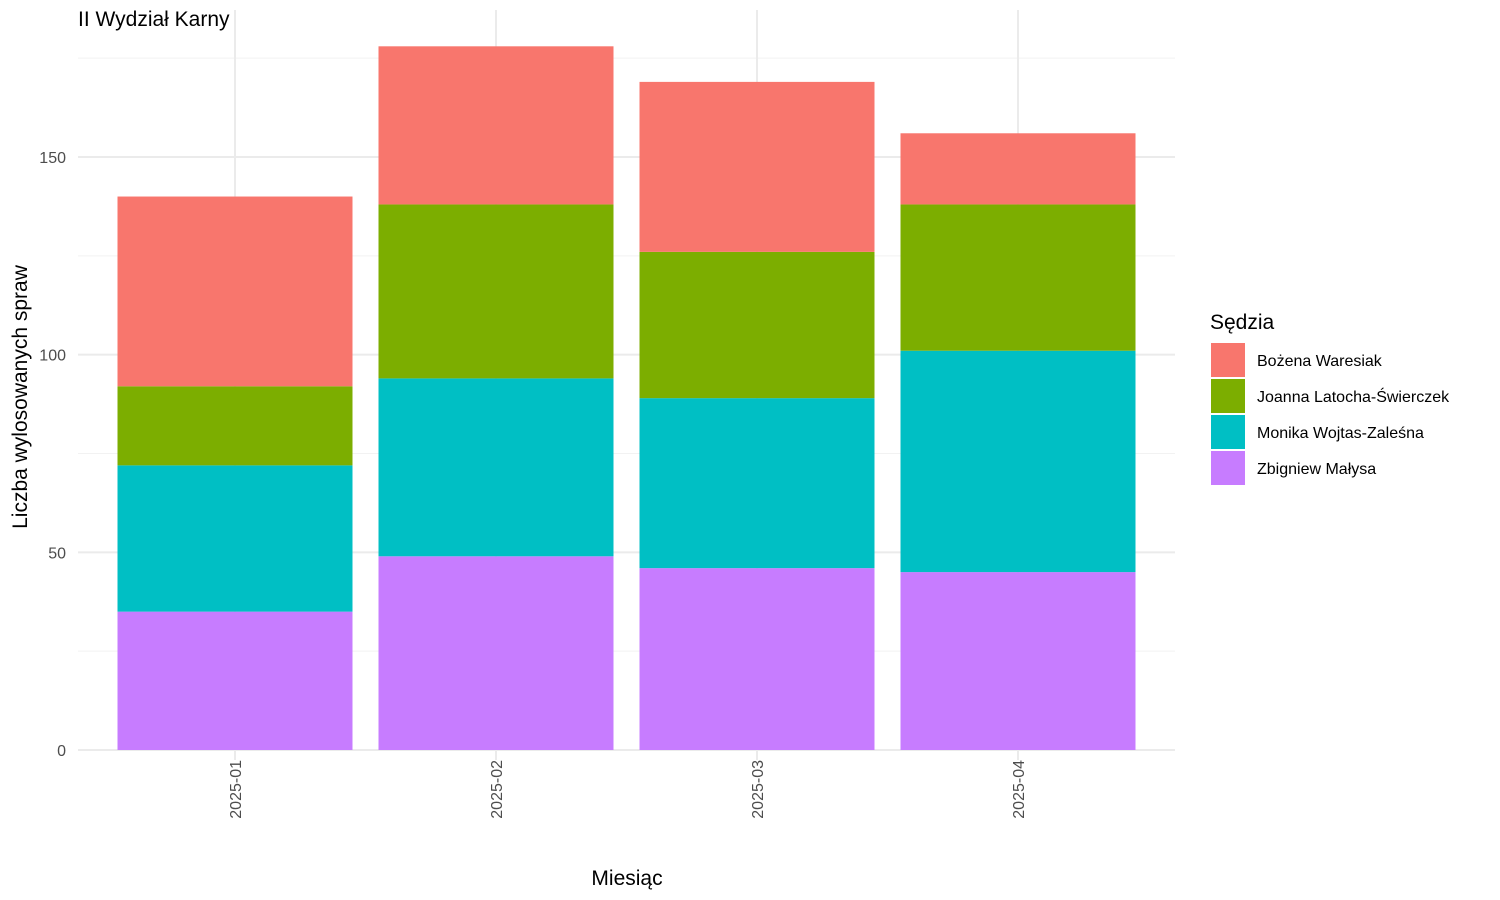 Image resolution: width=1500 pixels, height=900 pixels. What do you see at coordinates (626, 878) in the screenshot?
I see `x-axis-title: Miesiąc` at bounding box center [626, 878].